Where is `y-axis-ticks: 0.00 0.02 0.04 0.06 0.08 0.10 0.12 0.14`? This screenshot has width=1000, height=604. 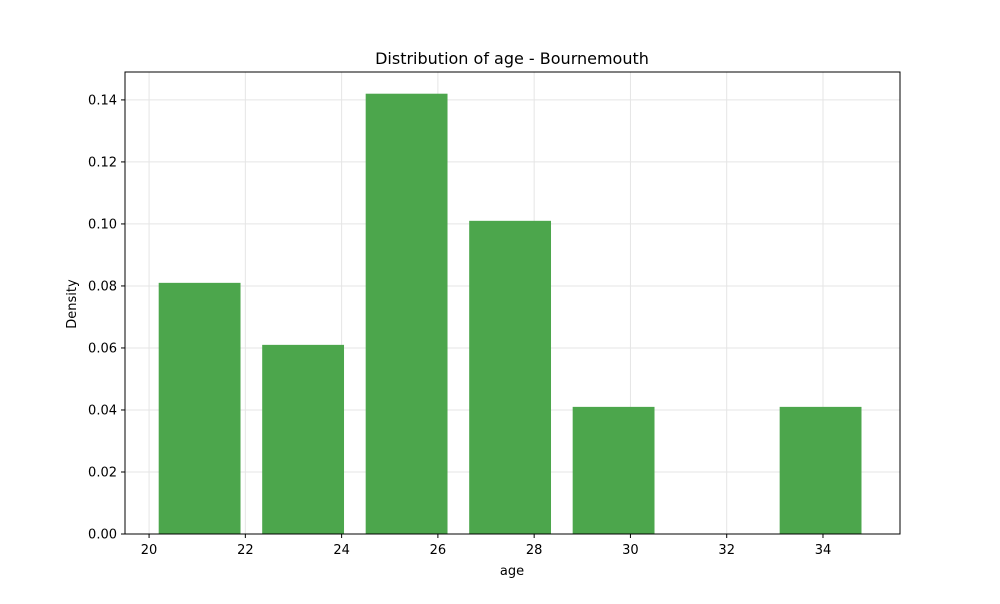 y-axis-ticks: 0.00 0.02 0.04 0.06 0.08 0.10 0.12 0.14 is located at coordinates (106, 318).